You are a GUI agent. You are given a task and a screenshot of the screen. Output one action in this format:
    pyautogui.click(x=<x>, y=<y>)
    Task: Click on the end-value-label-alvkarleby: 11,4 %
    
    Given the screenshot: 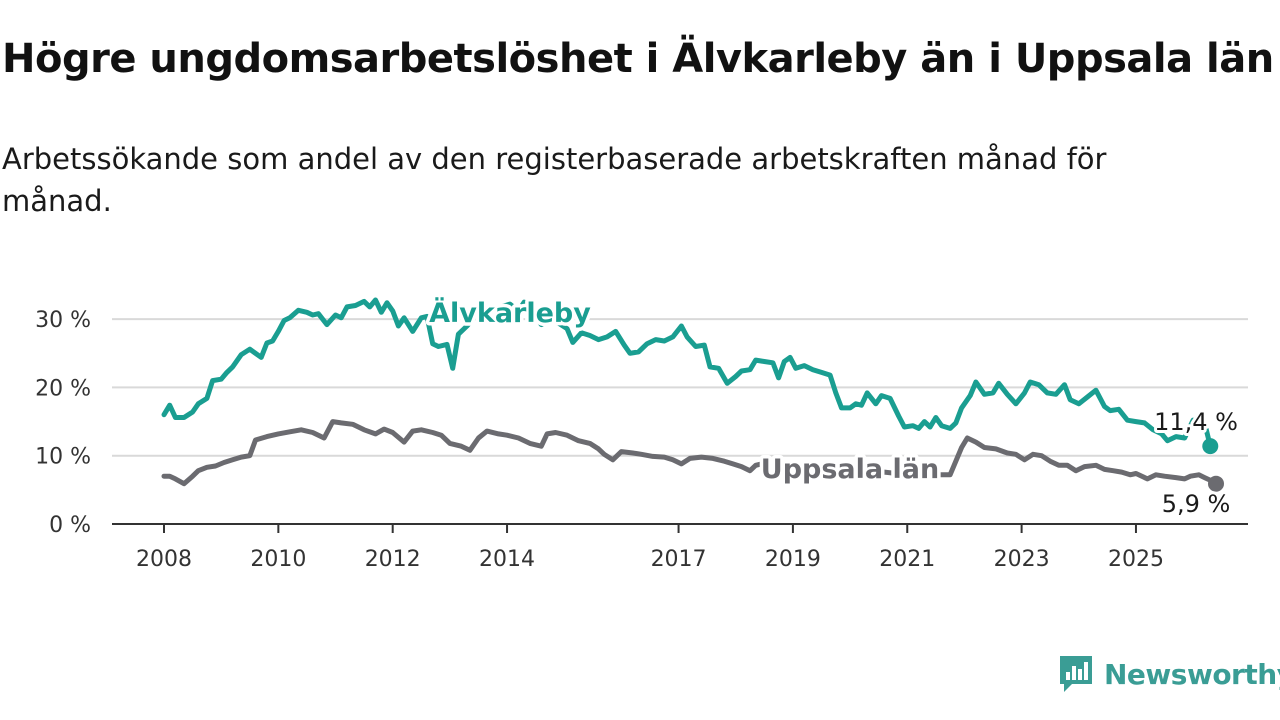 What is the action you would take?
    pyautogui.click(x=1196, y=422)
    